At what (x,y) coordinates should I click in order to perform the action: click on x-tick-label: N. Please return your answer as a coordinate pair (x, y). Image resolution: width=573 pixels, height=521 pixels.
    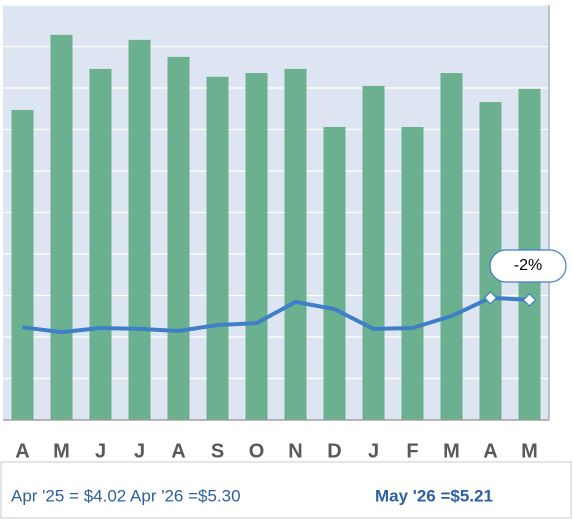
    Looking at the image, I should click on (295, 451).